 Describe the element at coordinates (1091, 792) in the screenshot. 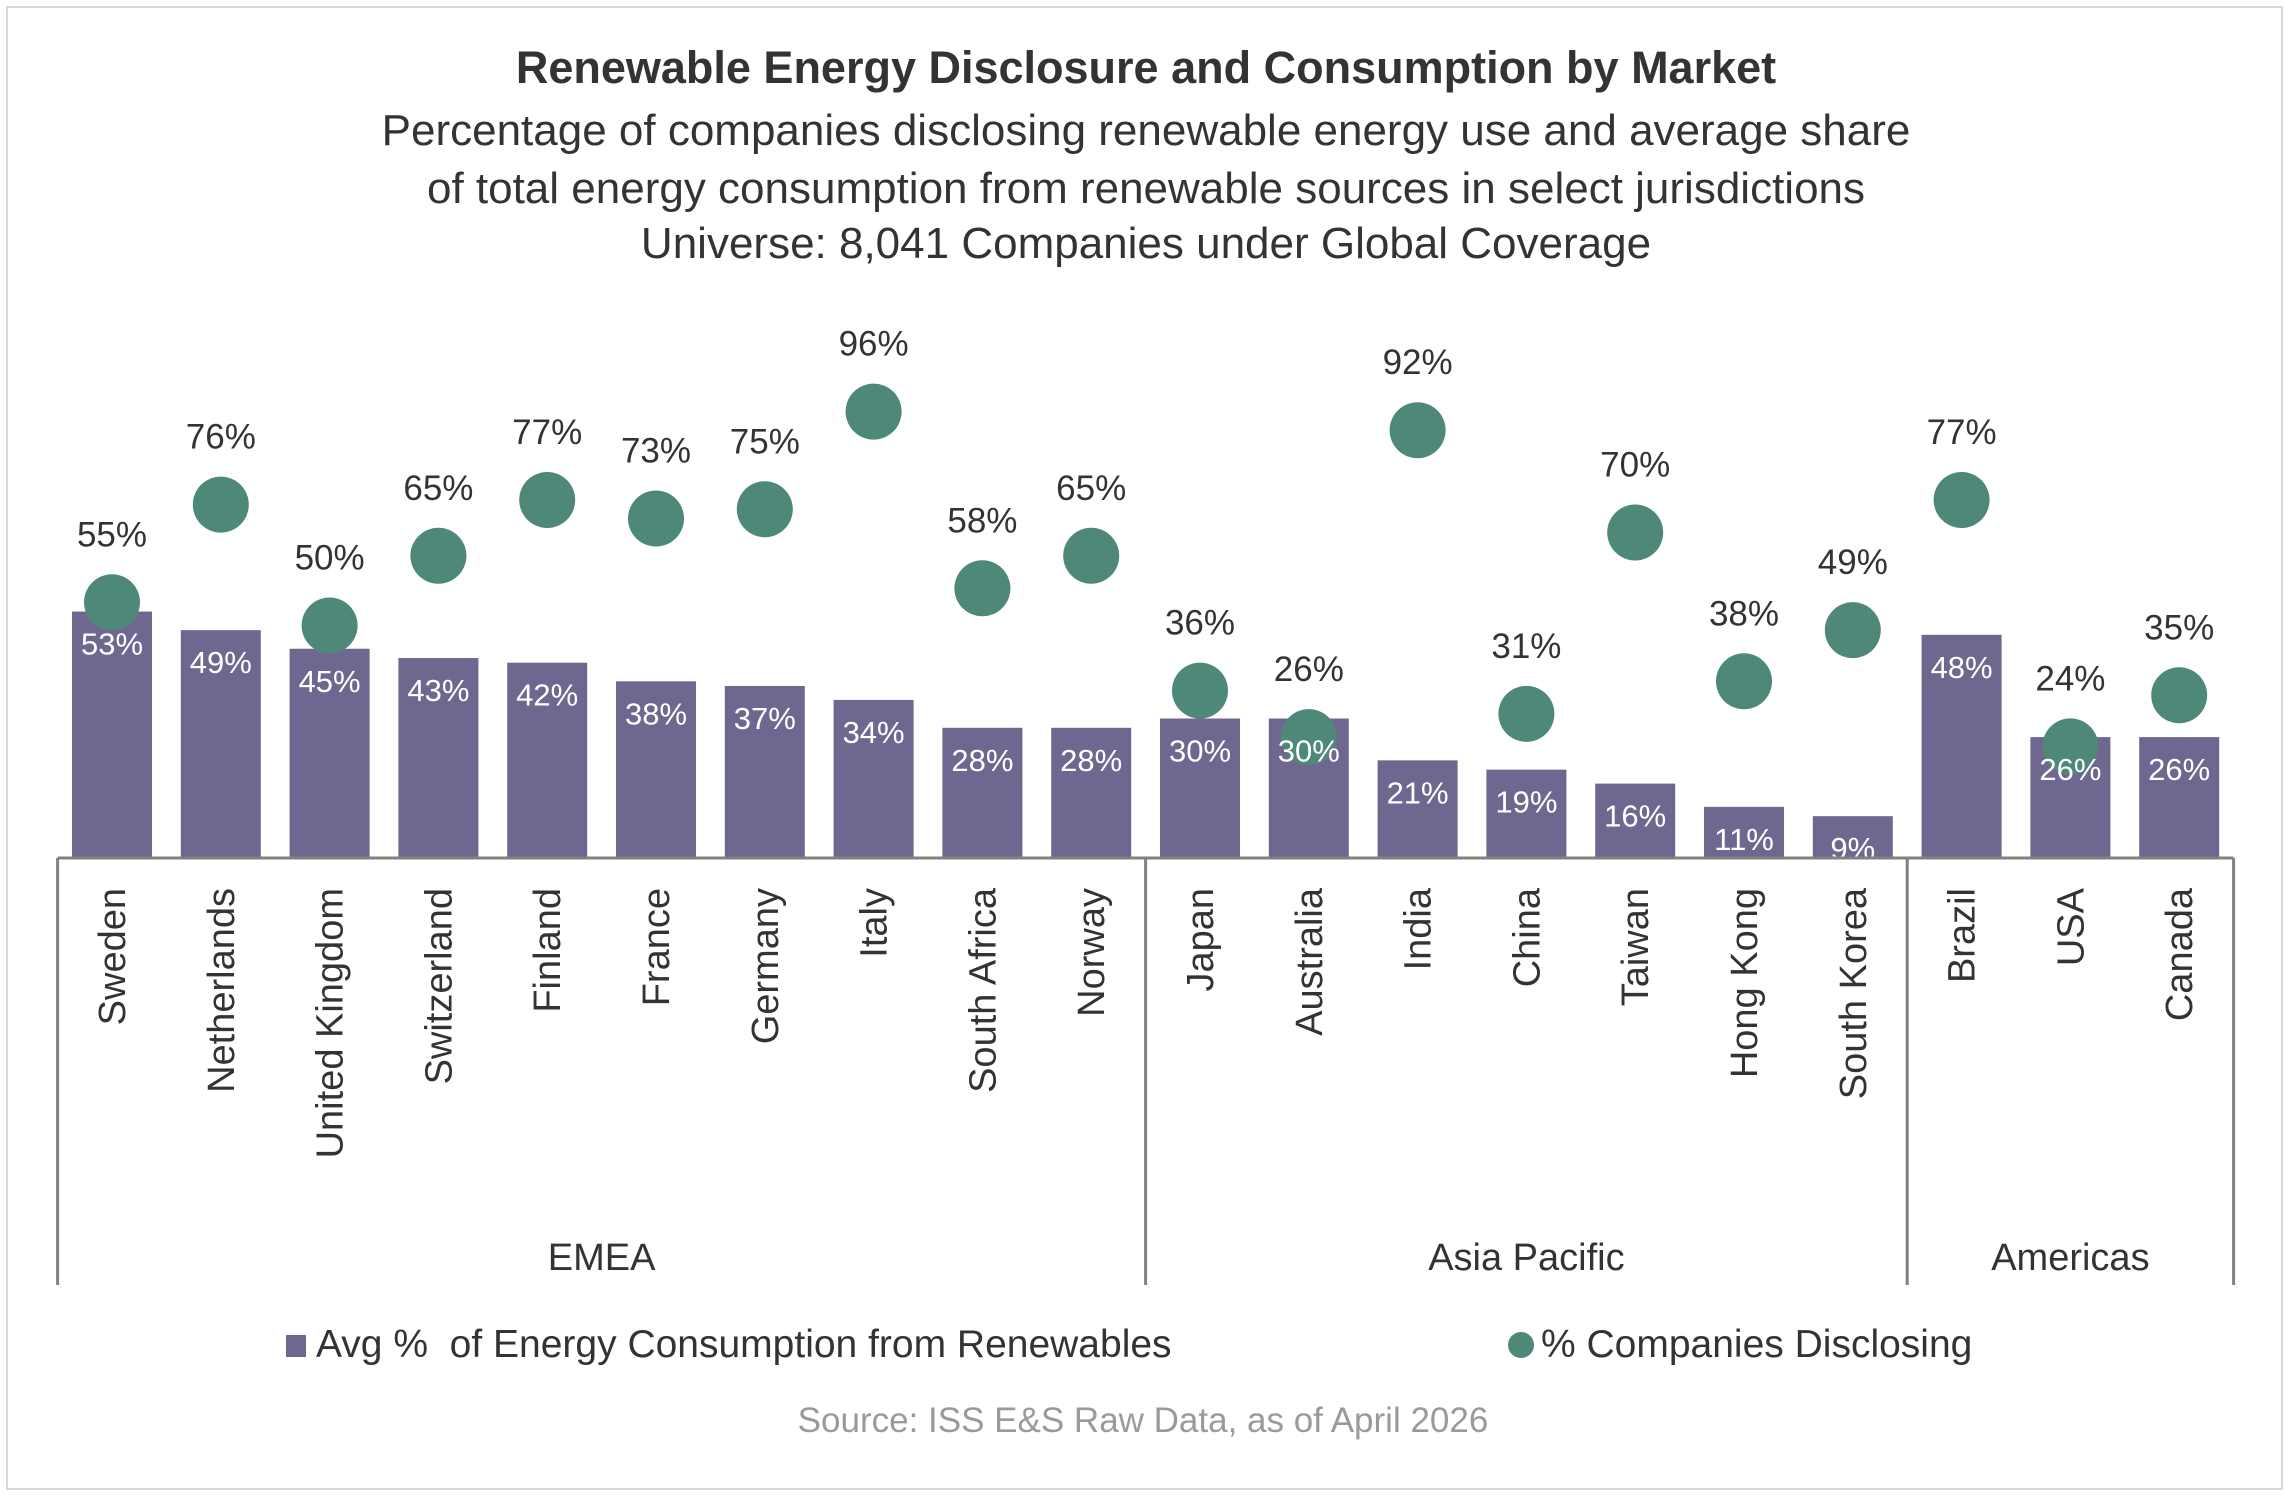

I see `bar-norway` at that location.